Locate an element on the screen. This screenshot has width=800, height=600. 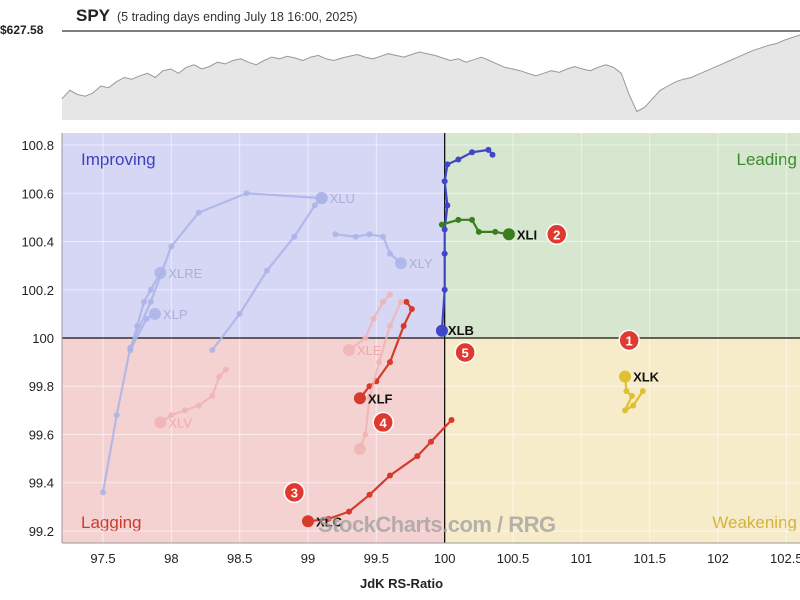
y-tick-label: 100.6 is located at coordinates (37, 193).